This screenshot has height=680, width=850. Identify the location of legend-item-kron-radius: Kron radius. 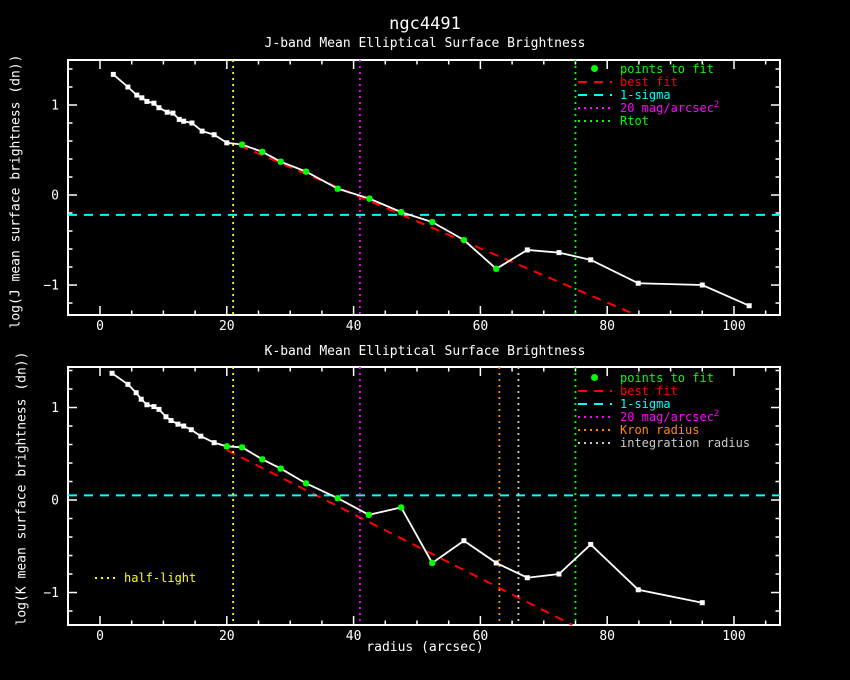
(664, 429).